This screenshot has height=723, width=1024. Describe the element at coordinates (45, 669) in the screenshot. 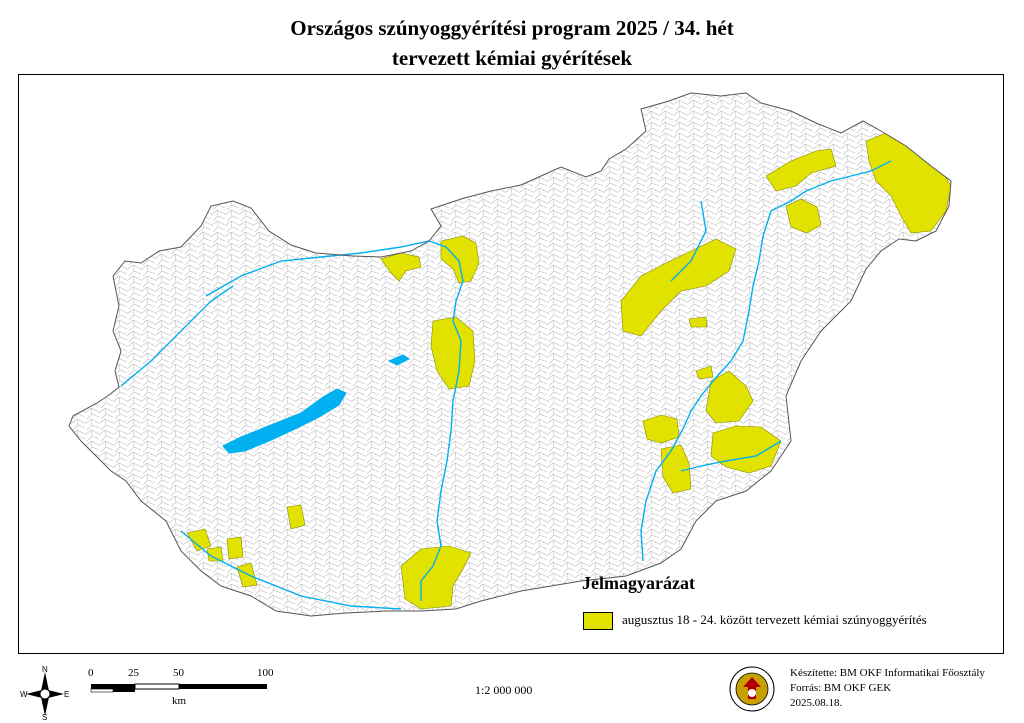

I see `compass-n: N` at that location.